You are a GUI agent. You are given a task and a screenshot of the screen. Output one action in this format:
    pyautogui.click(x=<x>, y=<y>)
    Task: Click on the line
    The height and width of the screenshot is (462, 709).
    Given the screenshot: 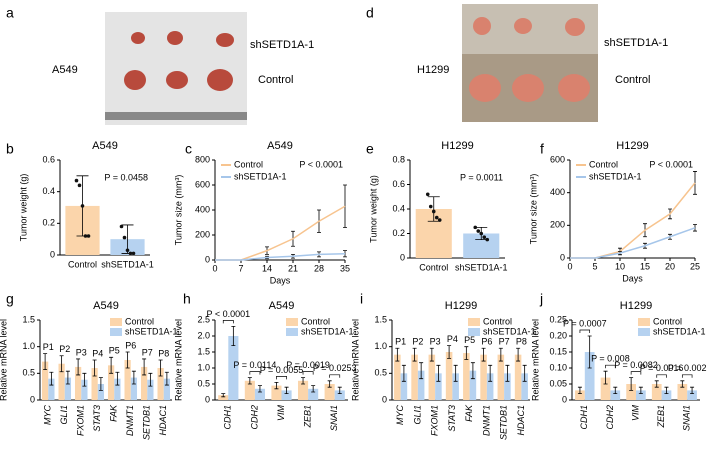 What is the action you would take?
    pyautogui.click(x=633, y=220)
    